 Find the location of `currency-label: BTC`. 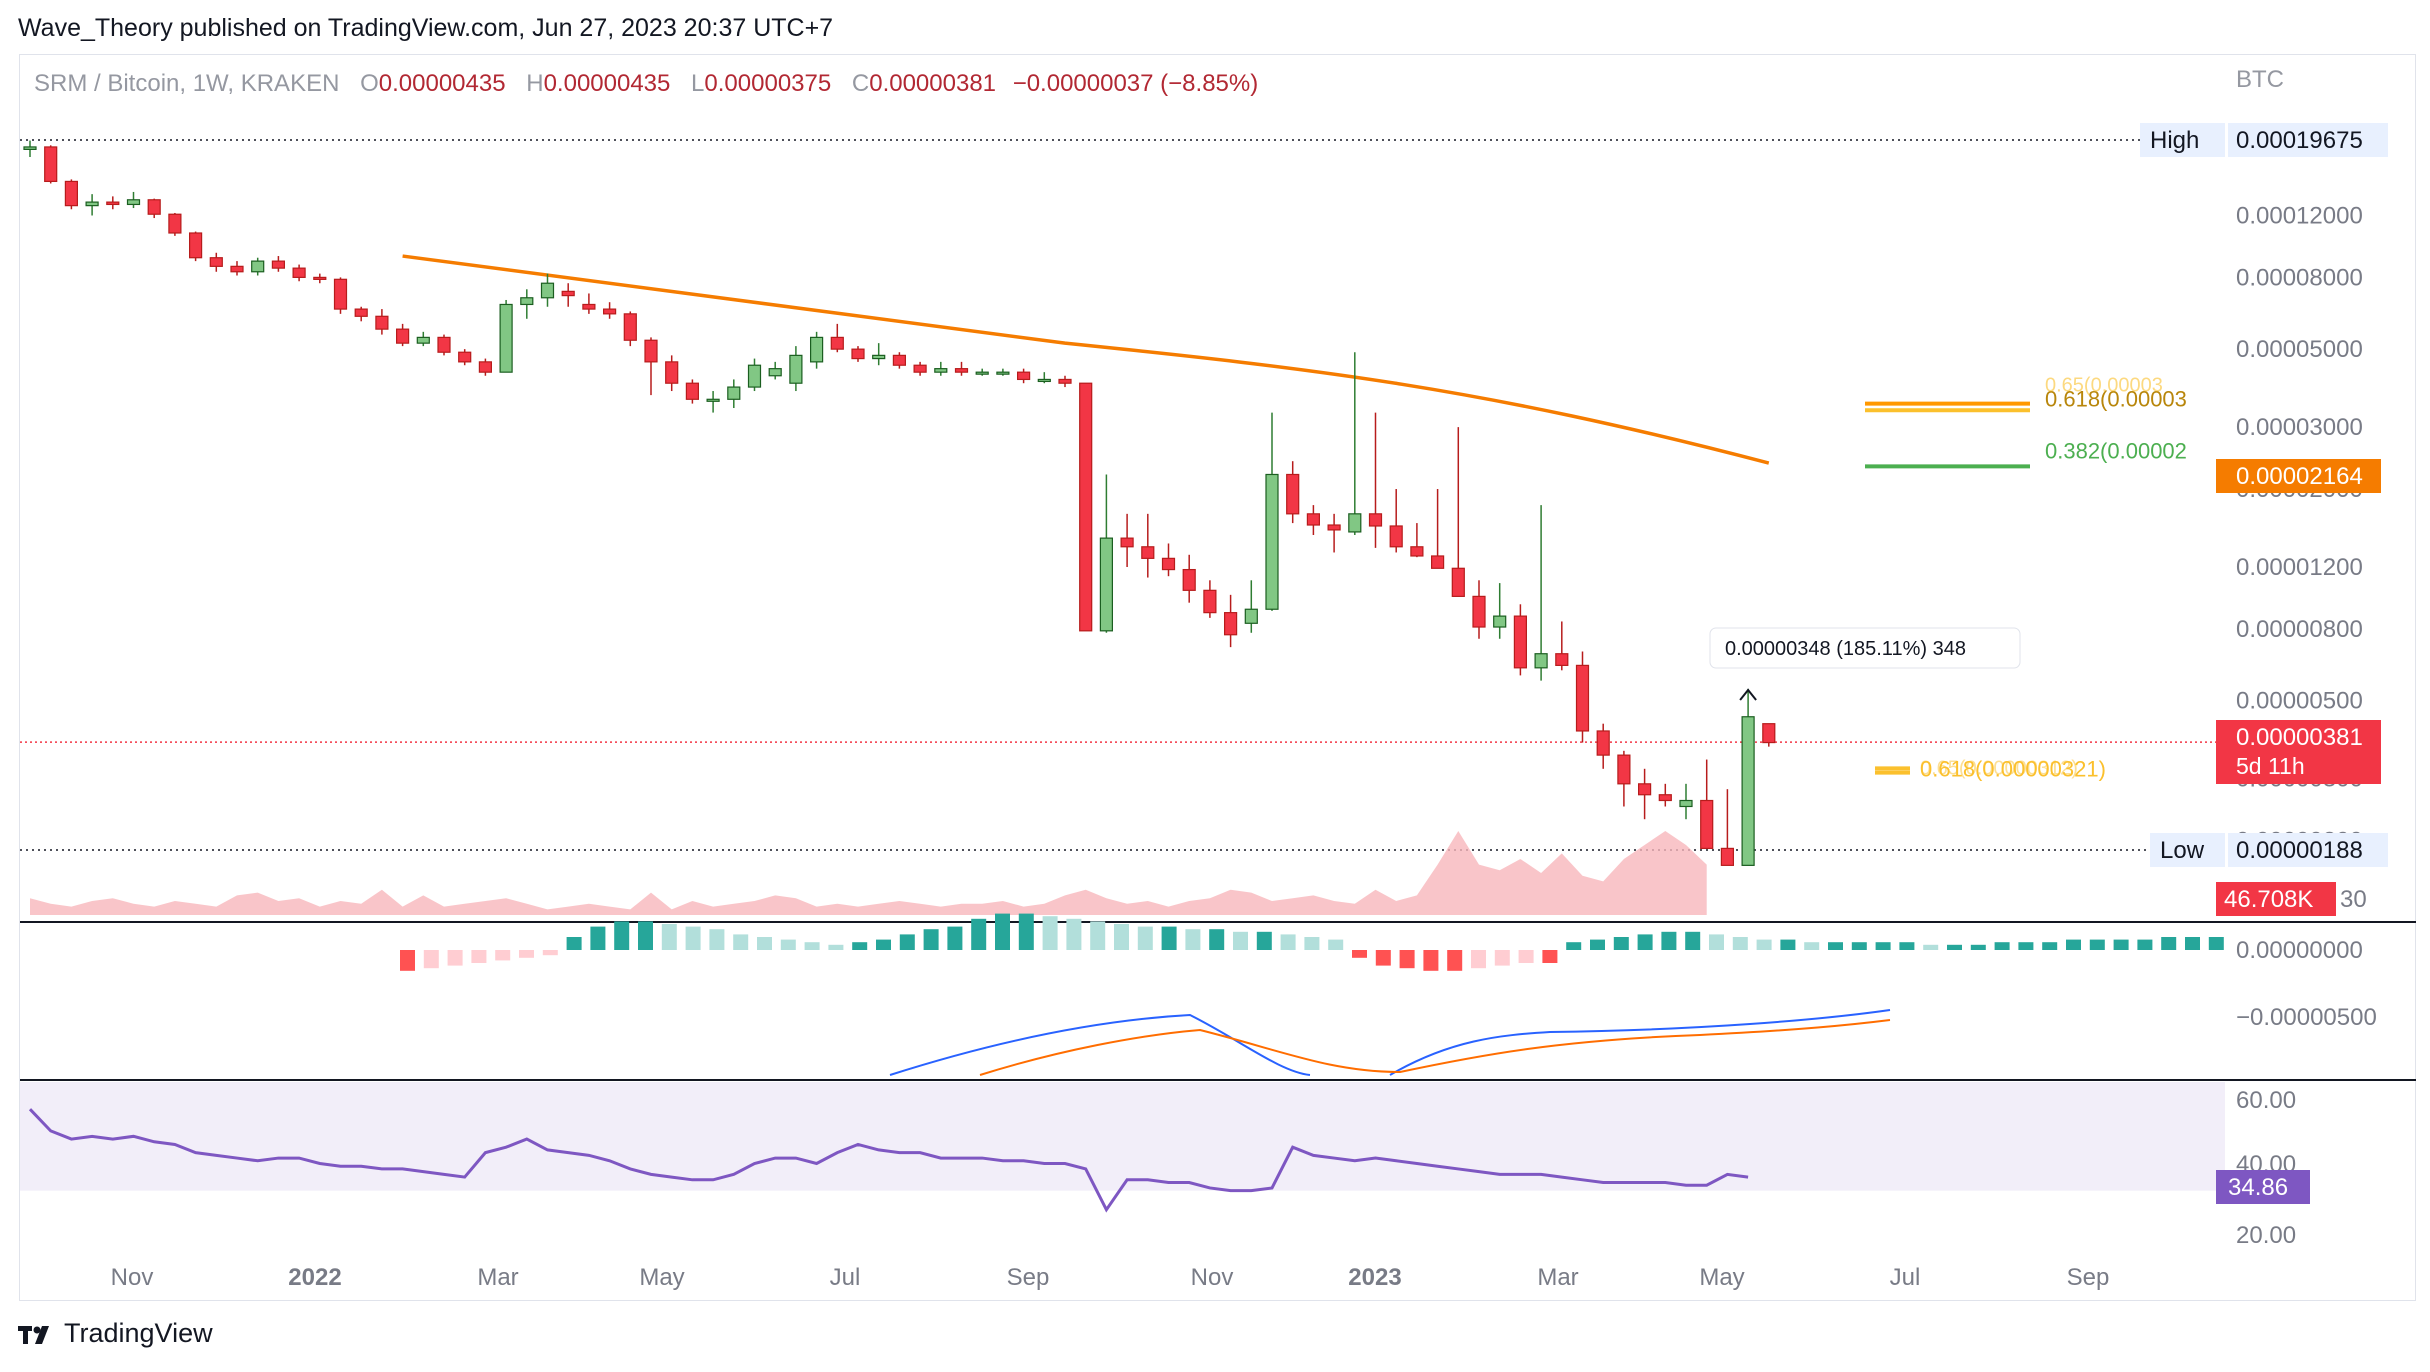

currency-label: BTC is located at coordinates (2260, 79).